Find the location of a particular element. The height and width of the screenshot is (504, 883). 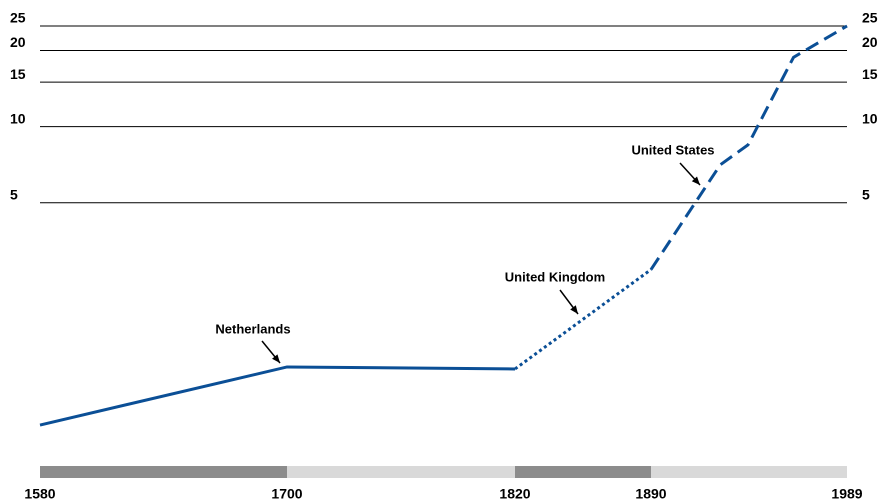

series-label: United Kingdom is located at coordinates (555, 276).